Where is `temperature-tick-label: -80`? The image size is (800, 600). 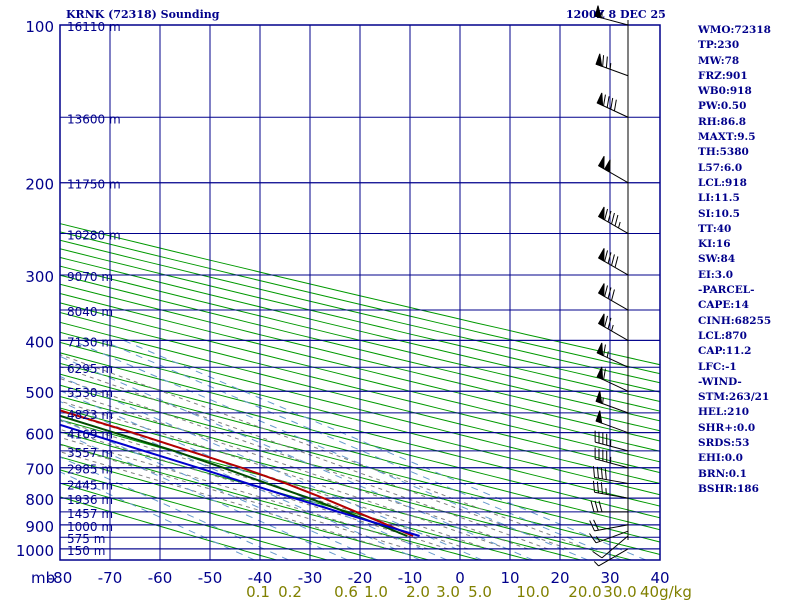 temperature-tick-label: -80 is located at coordinates (60, 578).